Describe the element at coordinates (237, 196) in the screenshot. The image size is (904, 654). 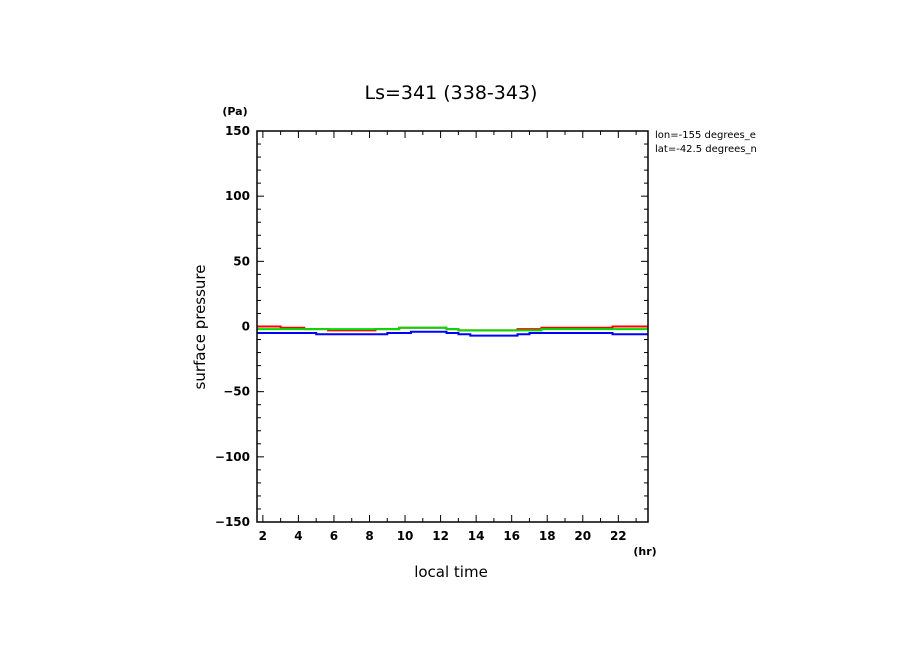
I see `y-tick-label: 100` at that location.